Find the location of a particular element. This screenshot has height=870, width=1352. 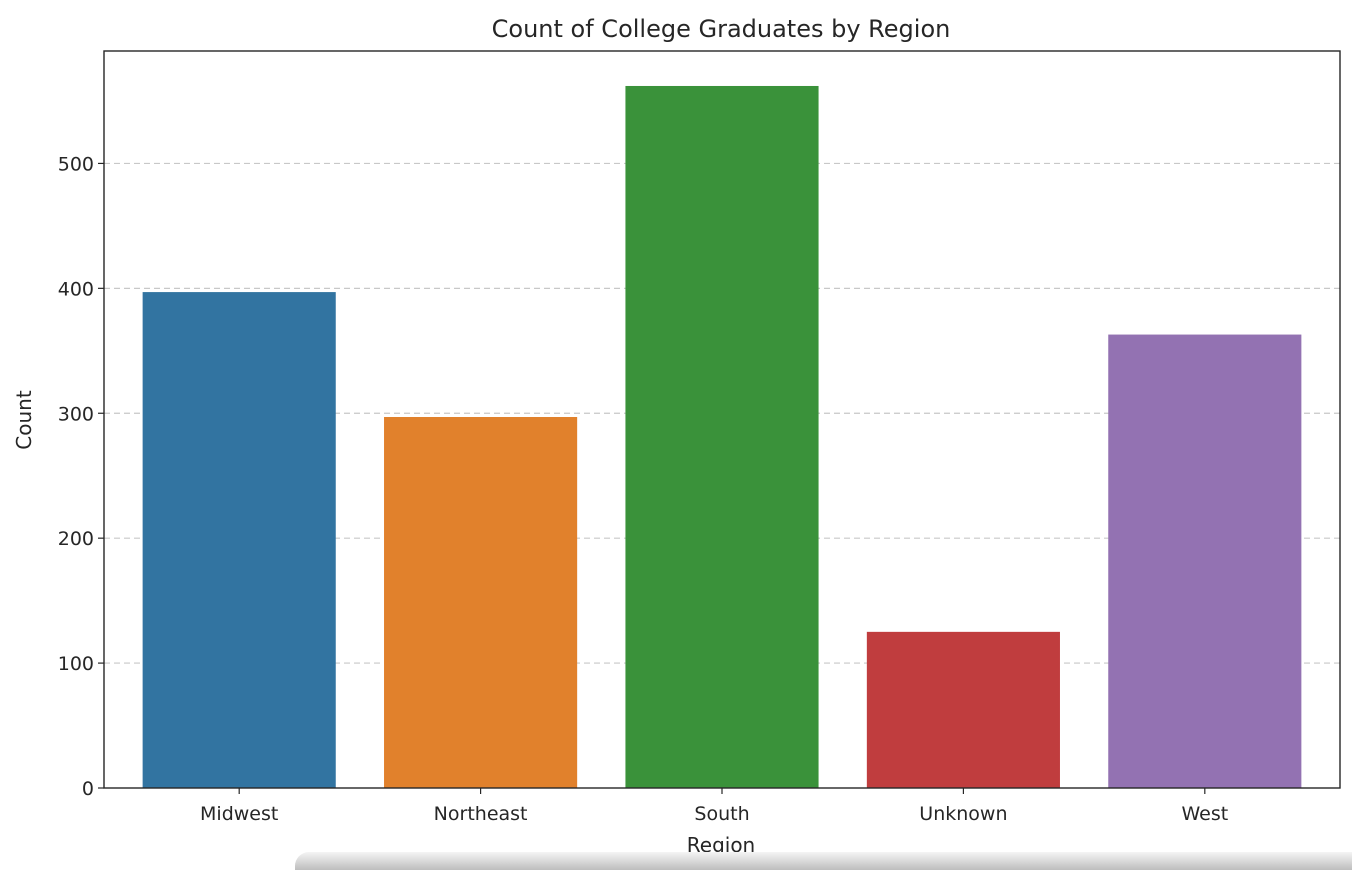

x-tick-label: South is located at coordinates (721, 814).